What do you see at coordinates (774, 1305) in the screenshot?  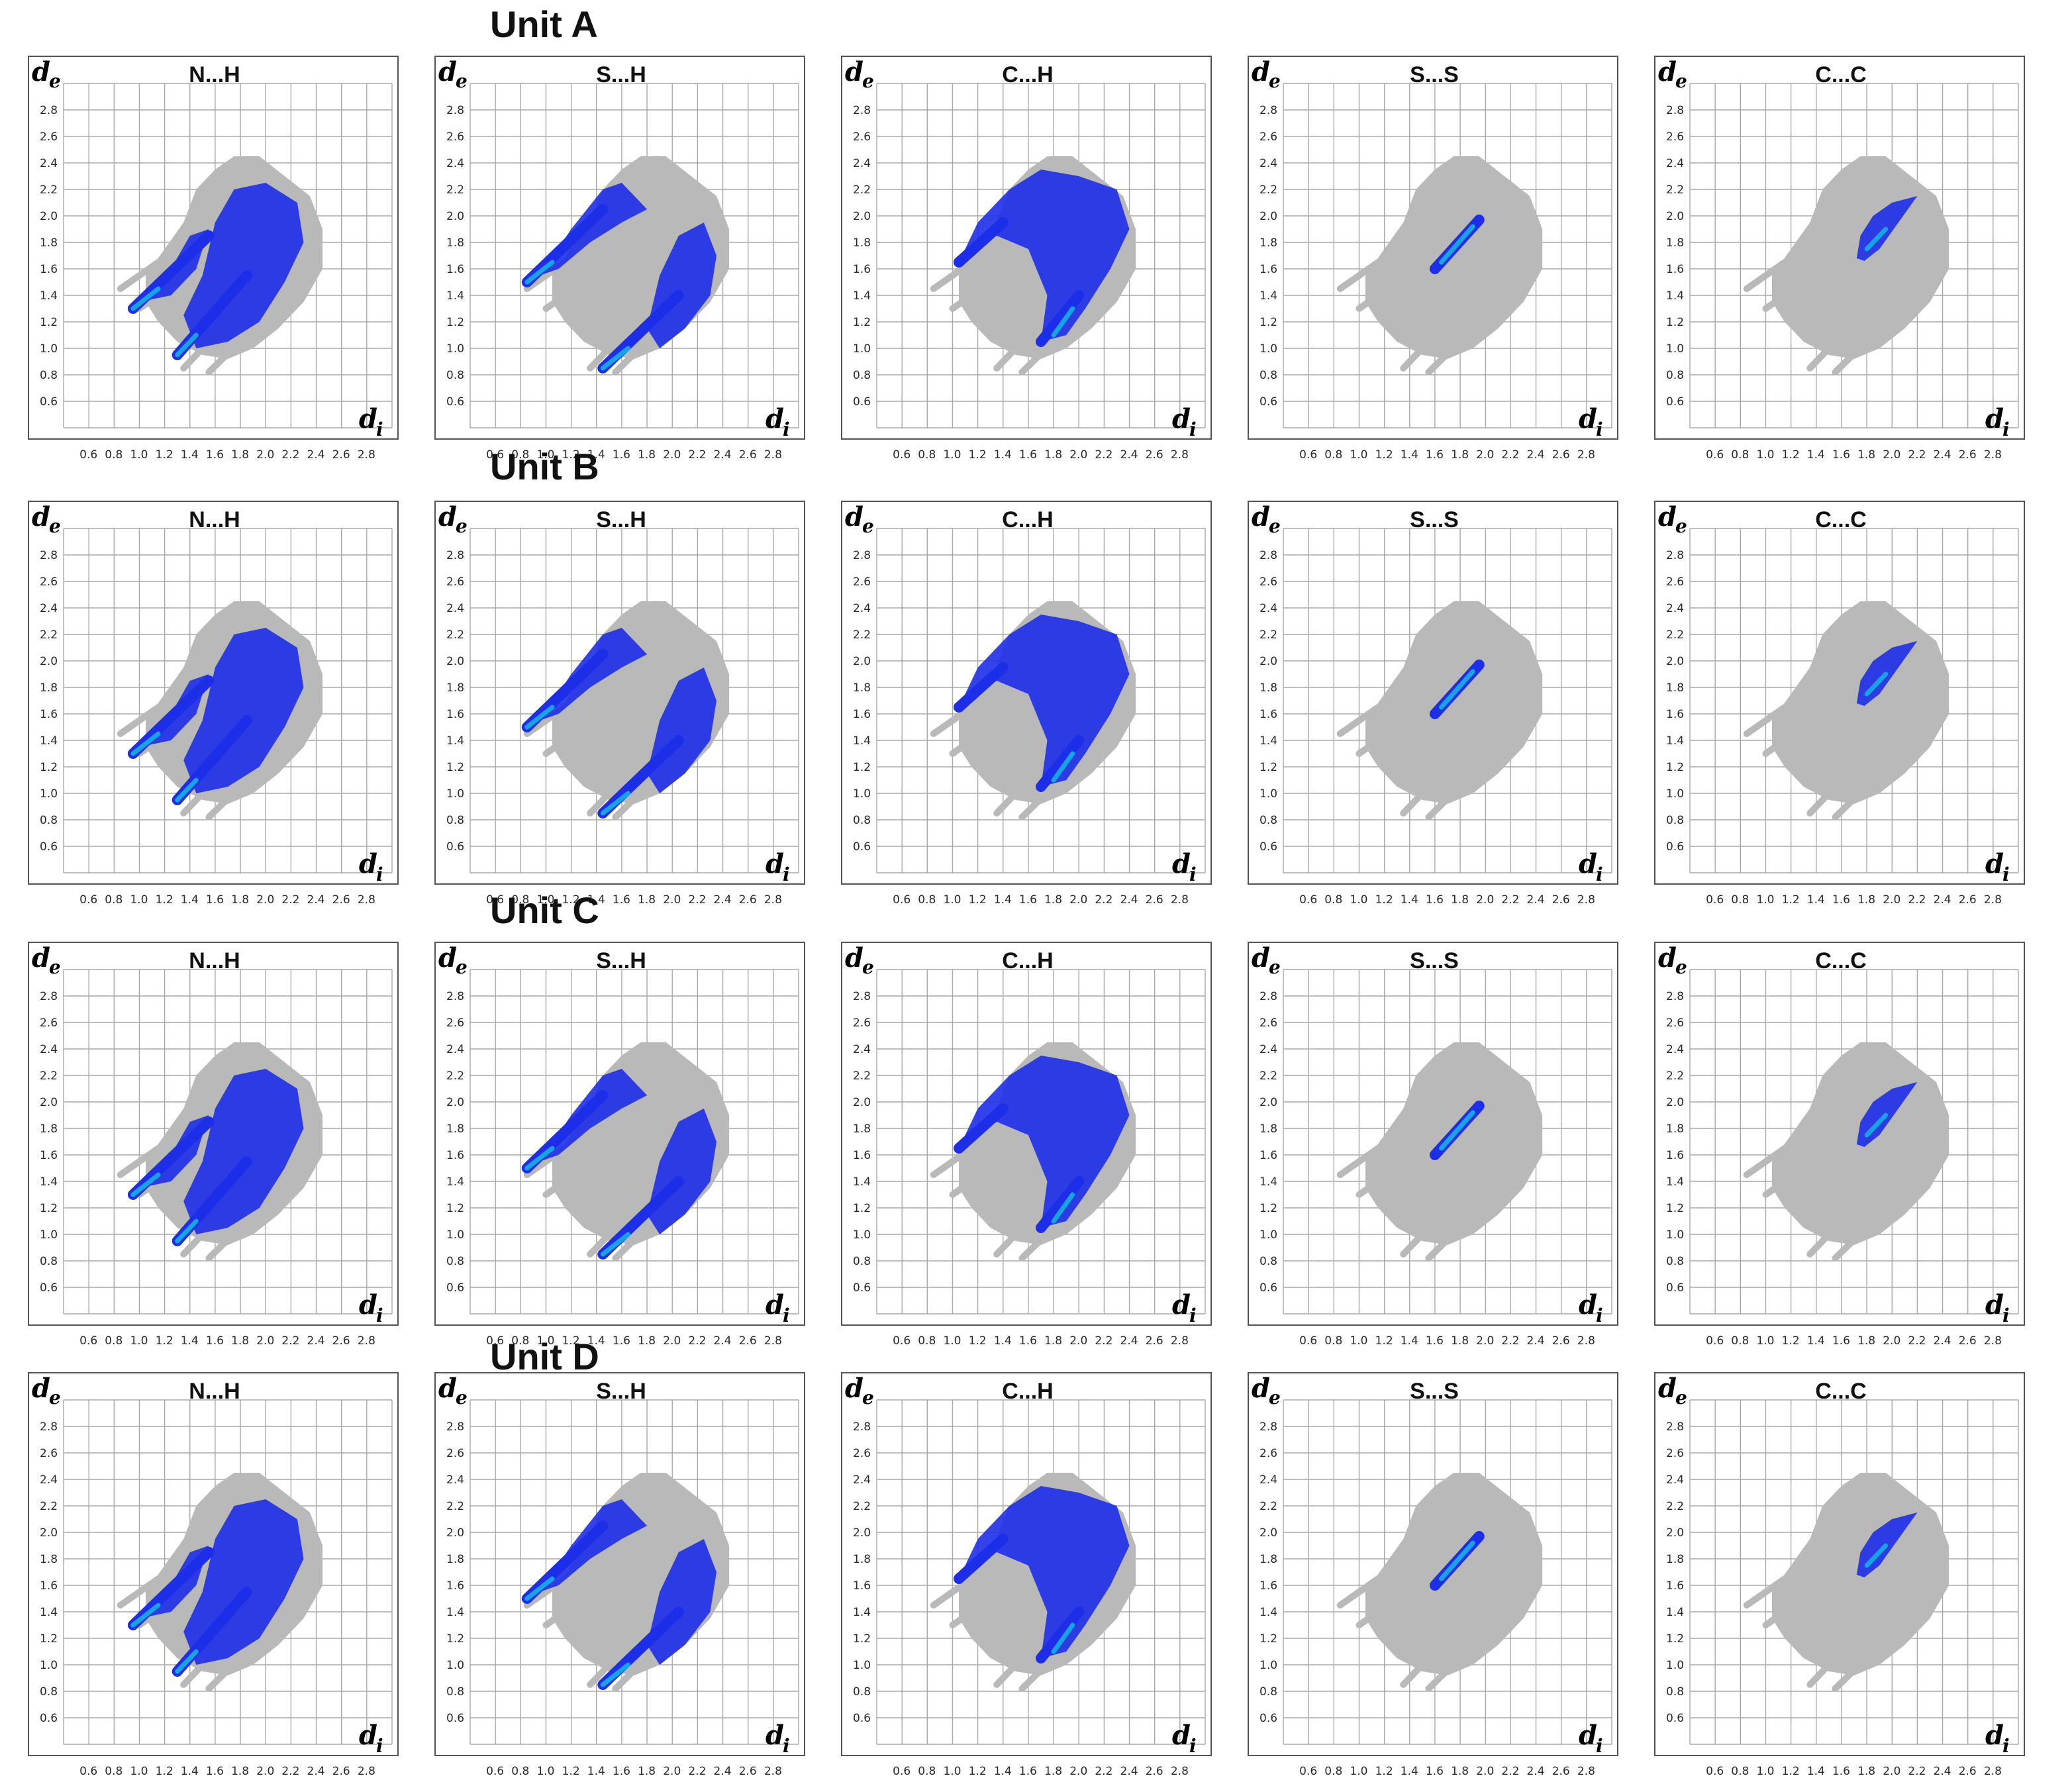 I see `x-axis-label: d` at bounding box center [774, 1305].